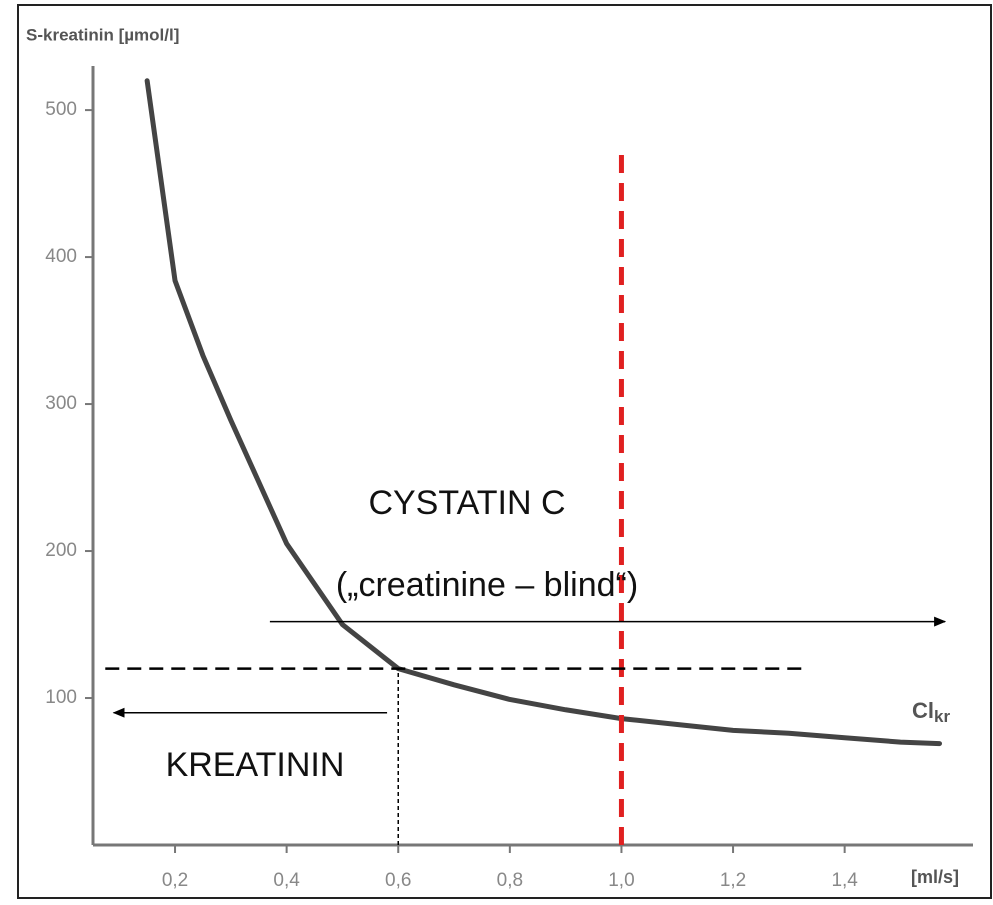 Image resolution: width=993 pixels, height=905 pixels. What do you see at coordinates (923, 710) in the screenshot?
I see `curve-label-main: Cl` at bounding box center [923, 710].